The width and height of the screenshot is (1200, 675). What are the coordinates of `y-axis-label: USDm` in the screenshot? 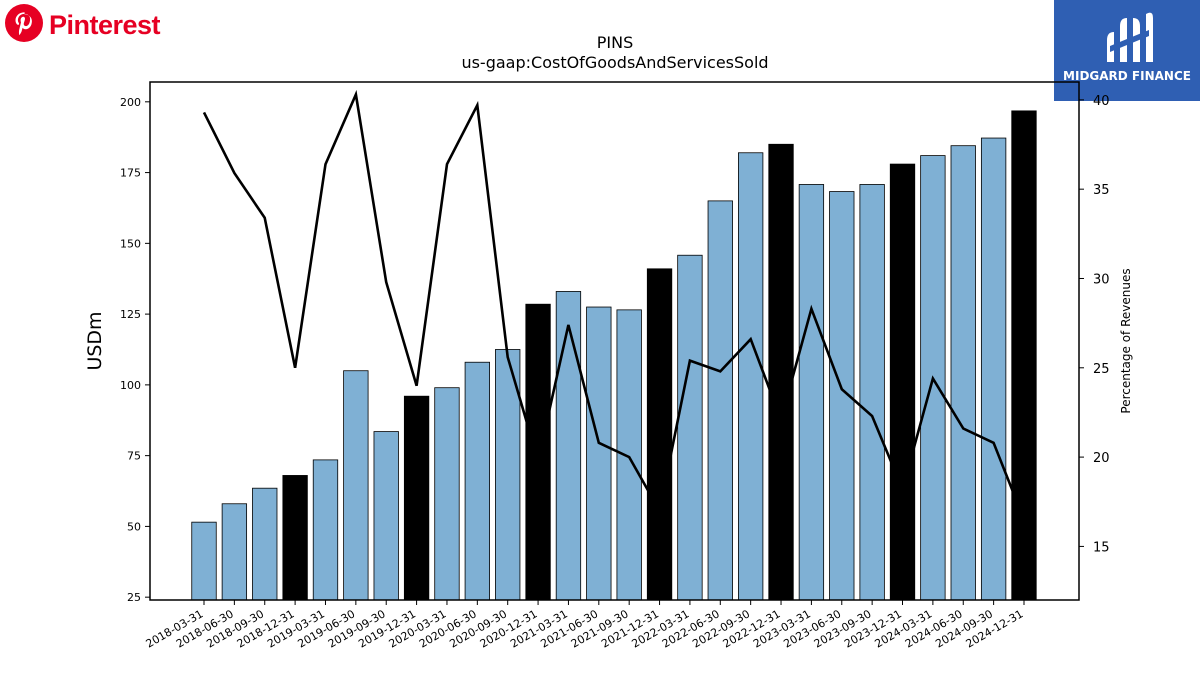 It's located at (95, 340).